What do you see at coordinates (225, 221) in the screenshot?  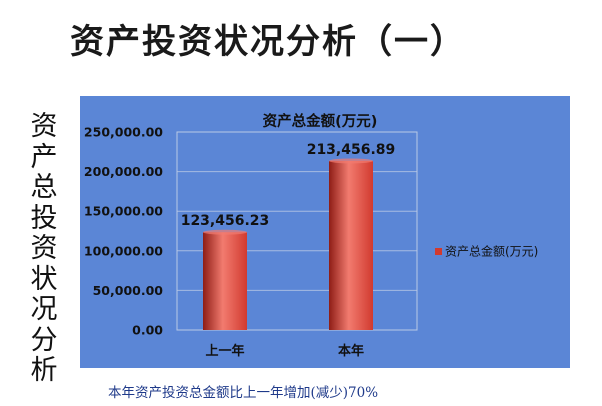 I see `data-label: 123,456.23` at bounding box center [225, 221].